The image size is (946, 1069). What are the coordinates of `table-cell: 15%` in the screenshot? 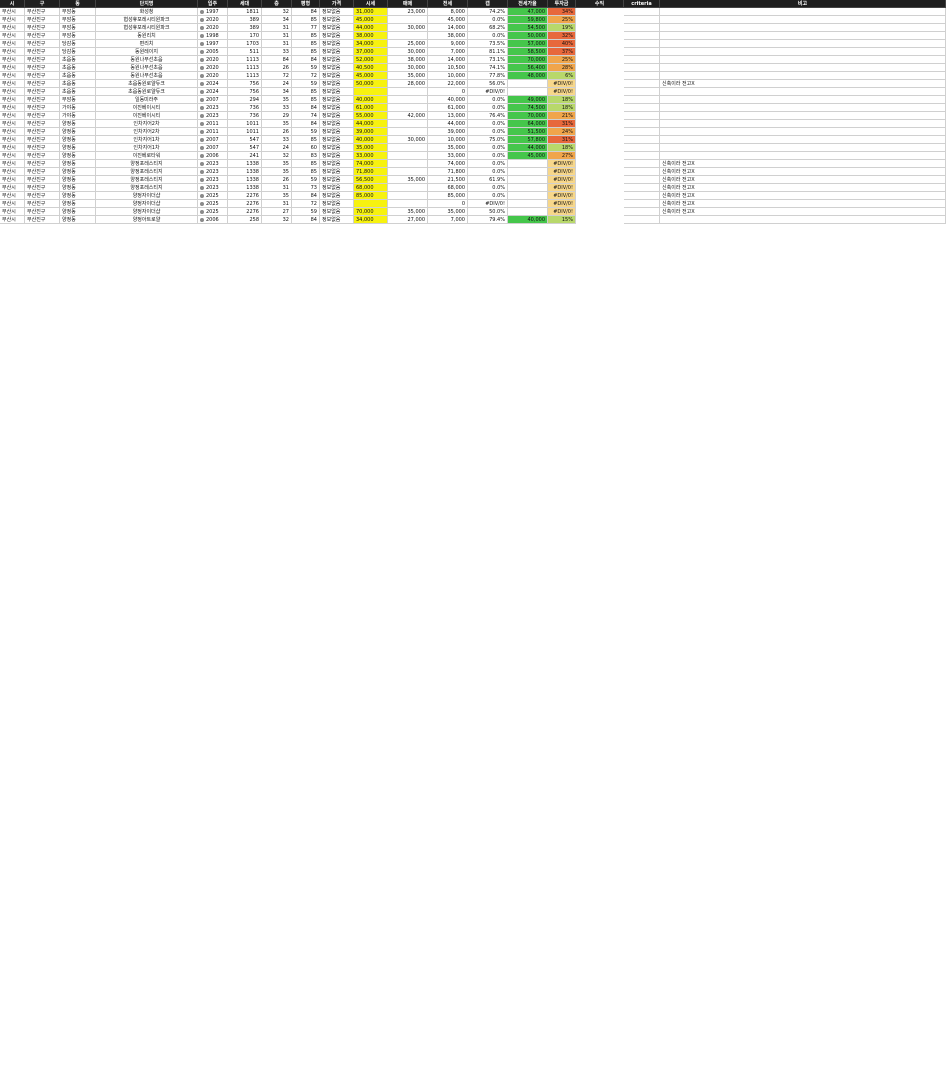 It's located at (562, 220).